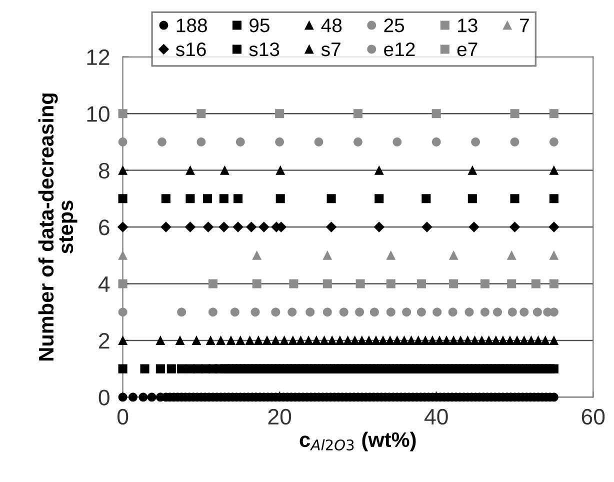  Describe the element at coordinates (593, 416) in the screenshot. I see `x-tick-label: 60` at that location.